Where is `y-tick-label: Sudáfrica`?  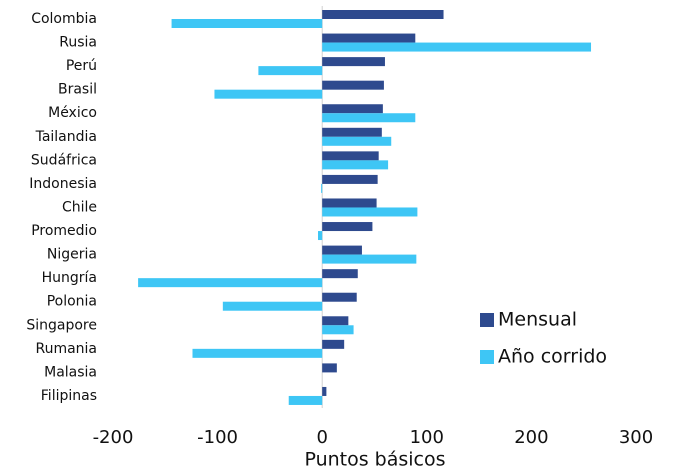 y-tick-label: Sudáfrica is located at coordinates (64, 160).